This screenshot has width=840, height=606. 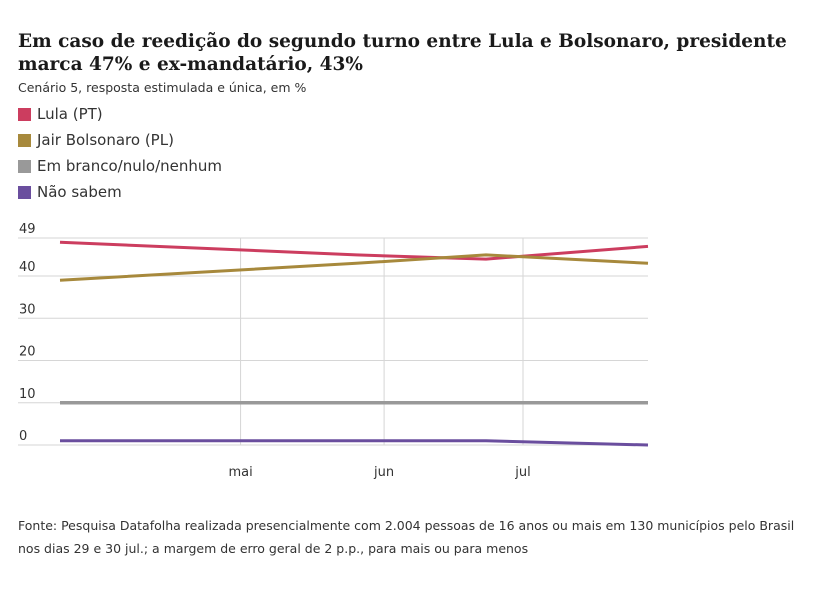 I want to click on legend-item-bolsonaro: Jair Bolsonaro (PL), so click(x=120, y=140).